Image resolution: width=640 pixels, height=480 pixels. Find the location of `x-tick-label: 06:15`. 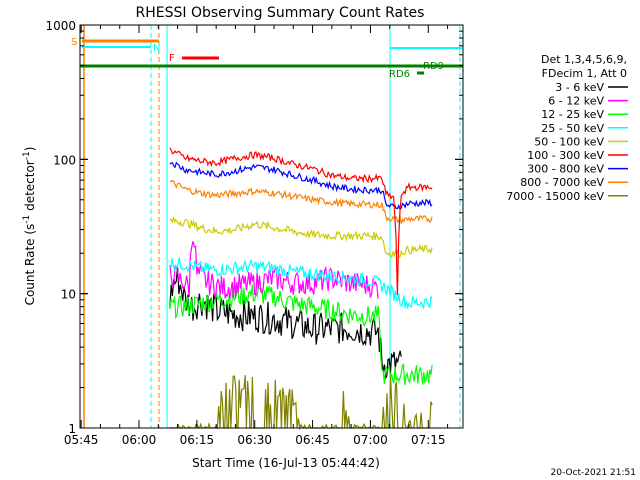

x-tick-label: 06:15 is located at coordinates (197, 440).